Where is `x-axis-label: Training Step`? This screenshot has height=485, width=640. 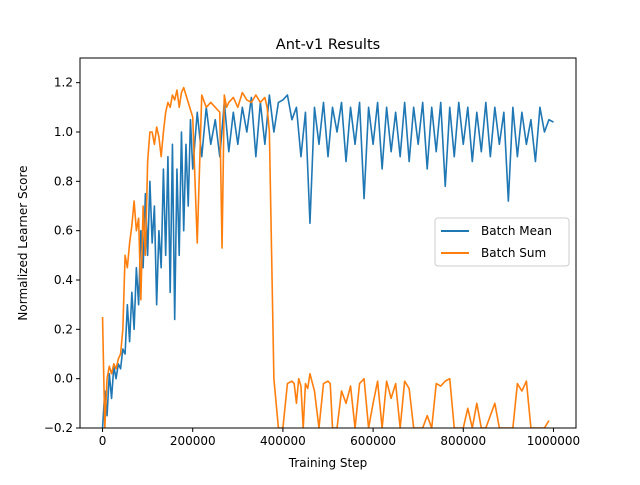
x-axis-label: Training Step is located at coordinates (328, 463).